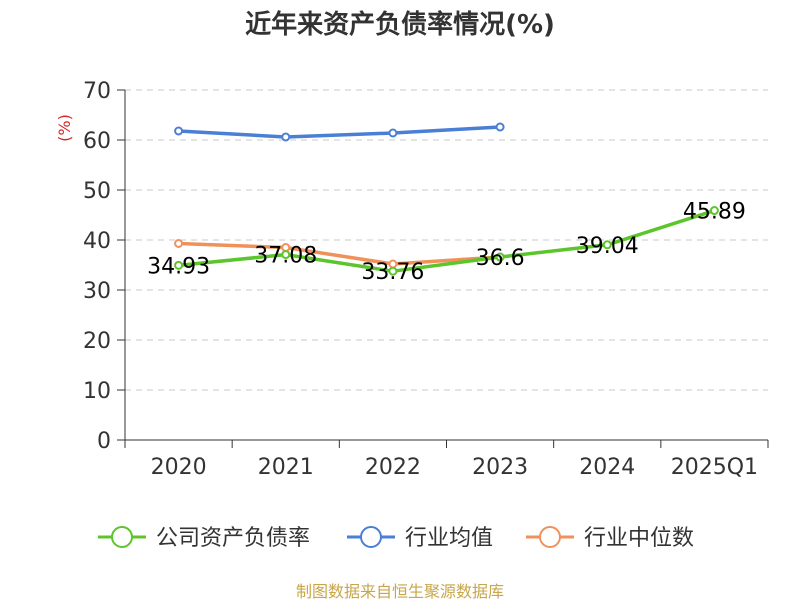 This screenshot has width=800, height=602. I want to click on data-label: 36.6, so click(500, 258).